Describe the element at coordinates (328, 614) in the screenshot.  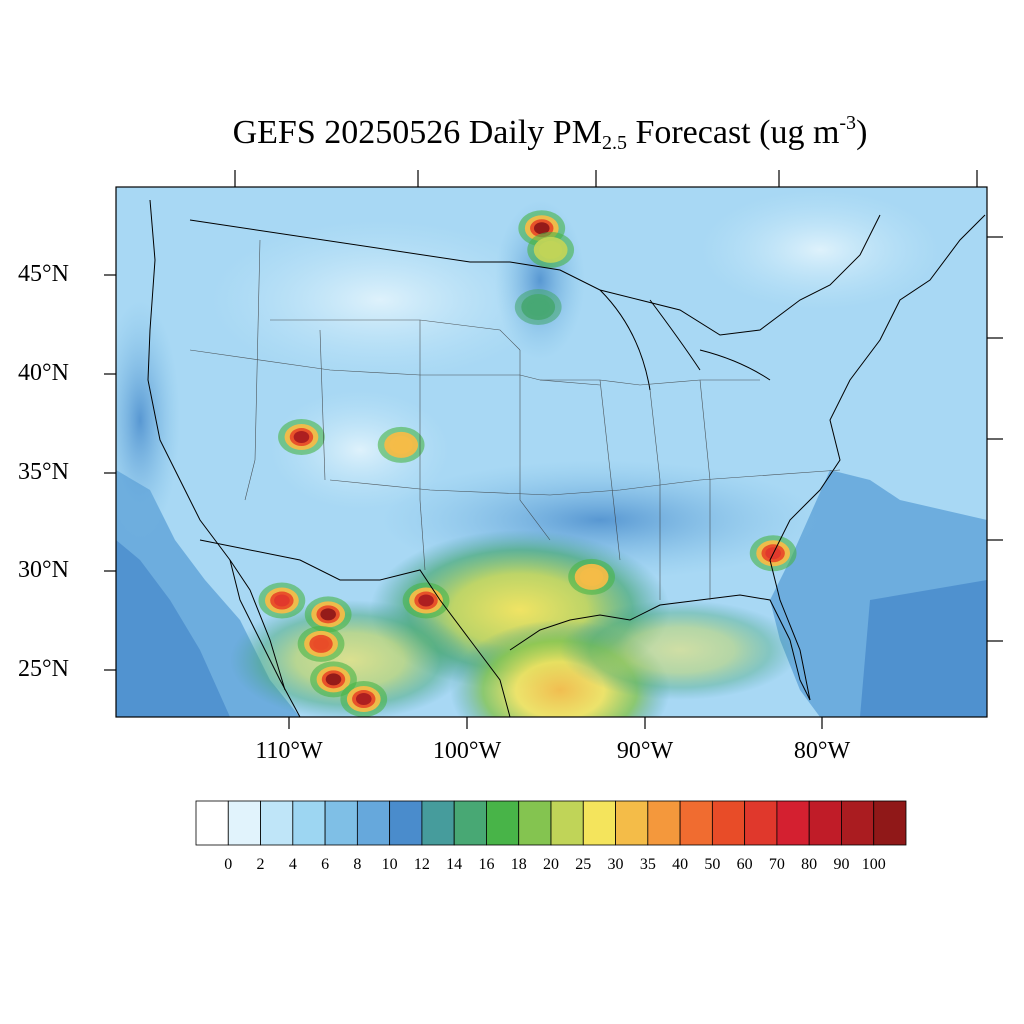
I see `hotspot-chihuahua` at that location.